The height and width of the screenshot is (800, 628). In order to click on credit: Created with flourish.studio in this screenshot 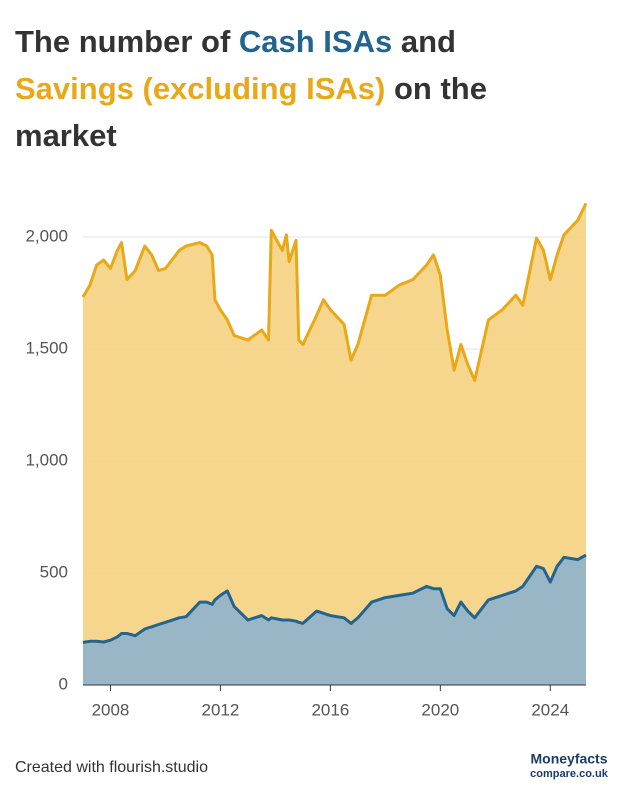, I will do `click(111, 767)`.